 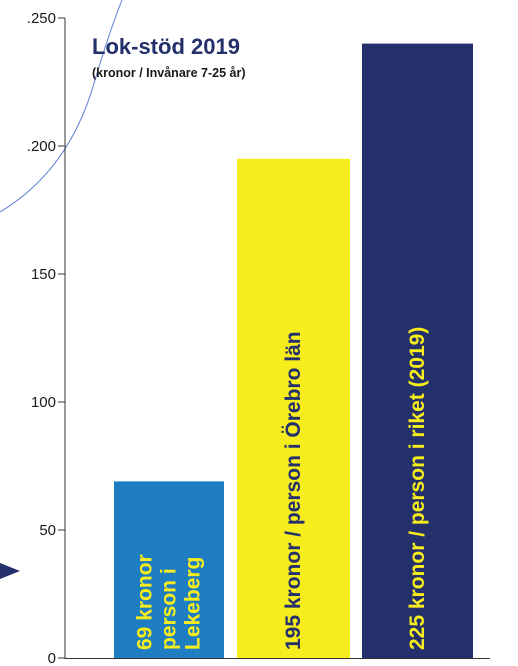 What do you see at coordinates (145, 602) in the screenshot?
I see `bar-data-label: 69 kronor` at bounding box center [145, 602].